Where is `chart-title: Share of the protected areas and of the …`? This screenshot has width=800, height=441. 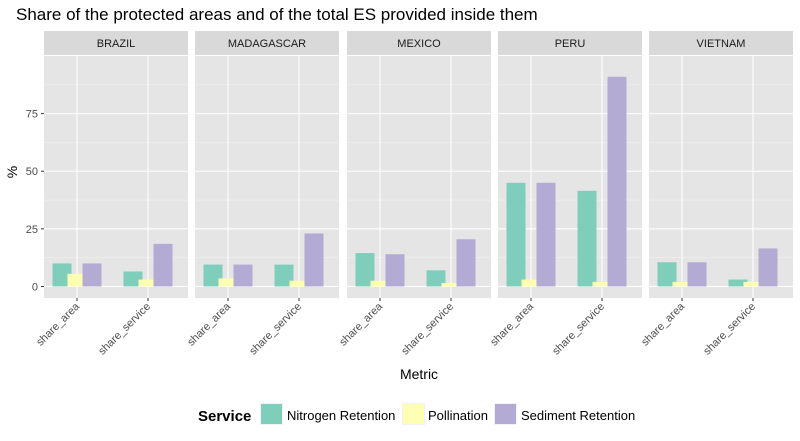
chart-title: Share of the protected areas and of the … is located at coordinates (277, 14).